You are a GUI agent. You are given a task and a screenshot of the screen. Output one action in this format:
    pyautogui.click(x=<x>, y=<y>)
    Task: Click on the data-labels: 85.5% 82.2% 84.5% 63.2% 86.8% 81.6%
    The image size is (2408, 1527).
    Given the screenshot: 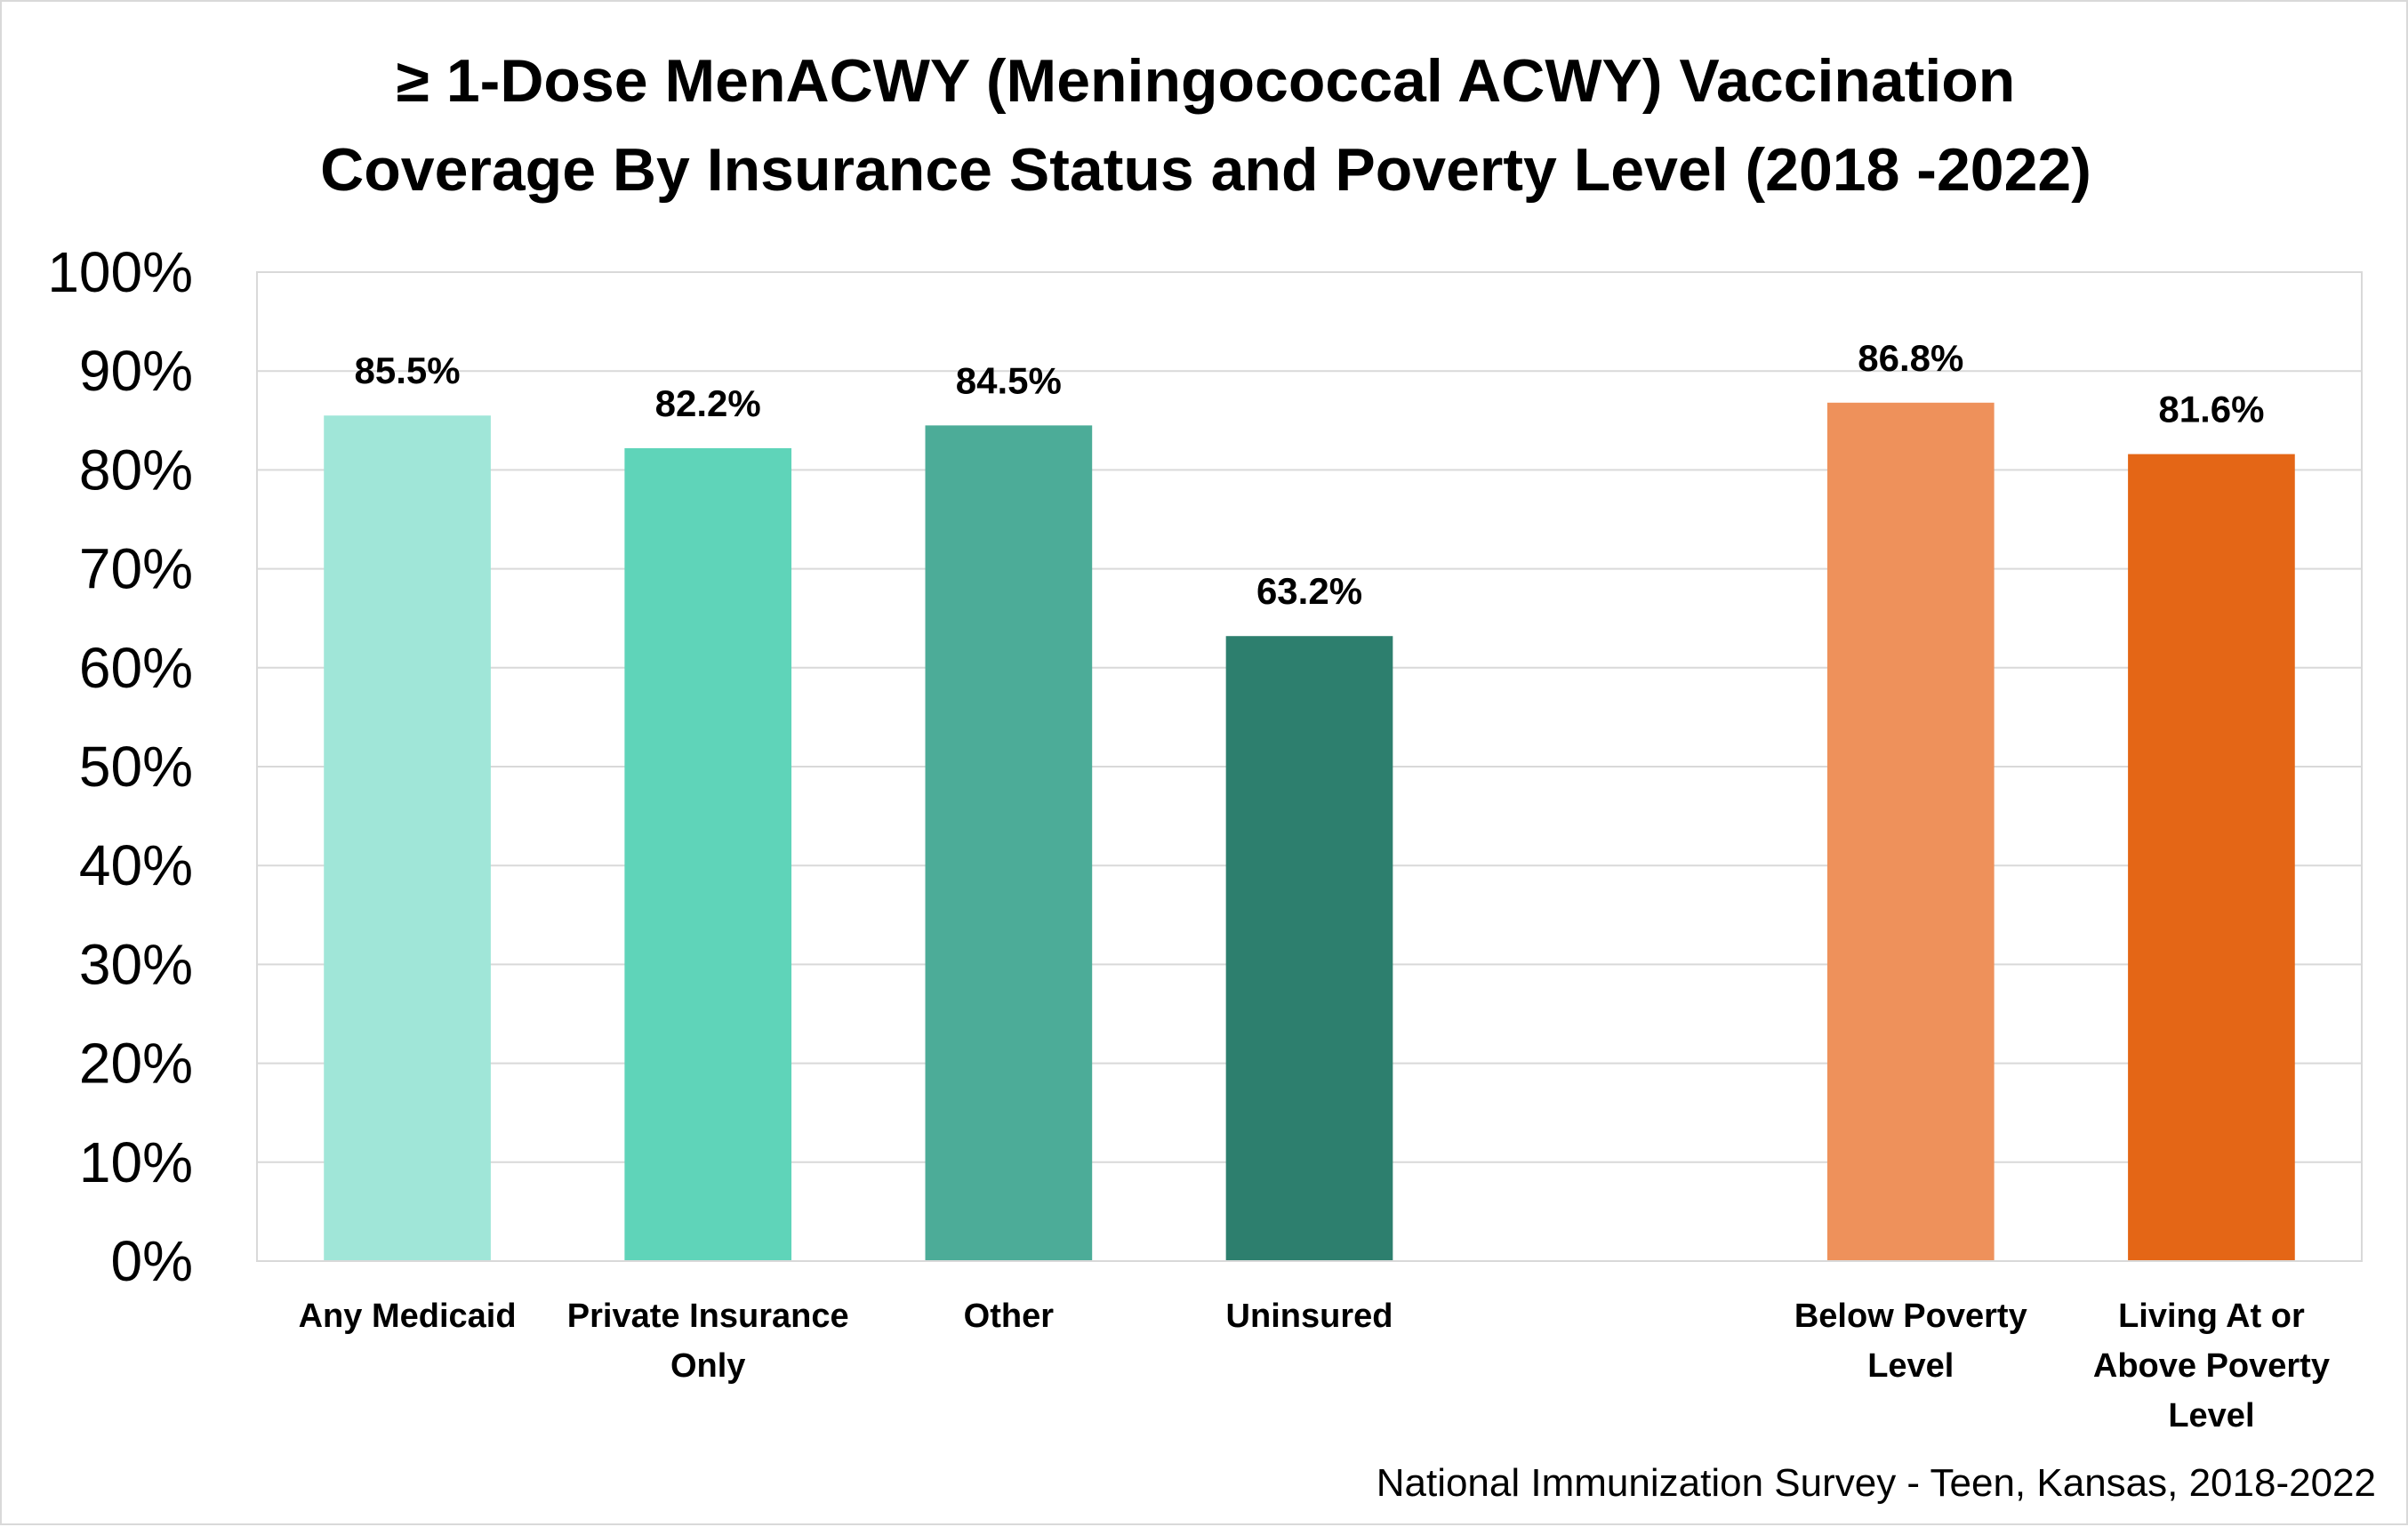 What is the action you would take?
    pyautogui.click(x=1310, y=475)
    